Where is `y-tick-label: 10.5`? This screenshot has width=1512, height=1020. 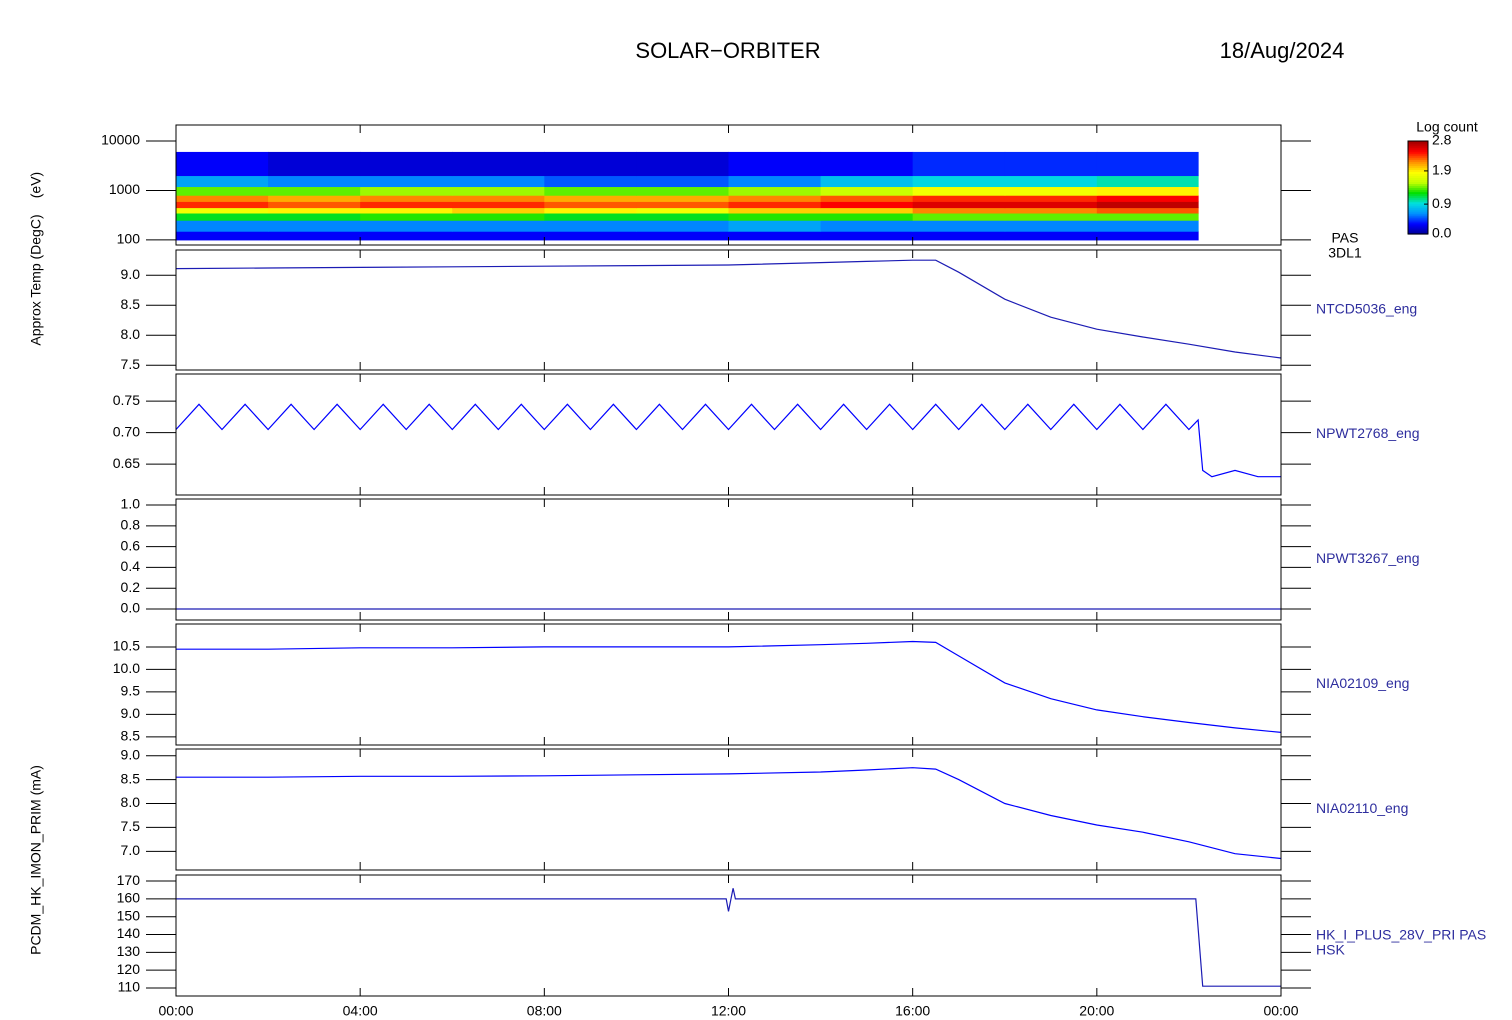 y-tick-label: 10.5 is located at coordinates (126, 646).